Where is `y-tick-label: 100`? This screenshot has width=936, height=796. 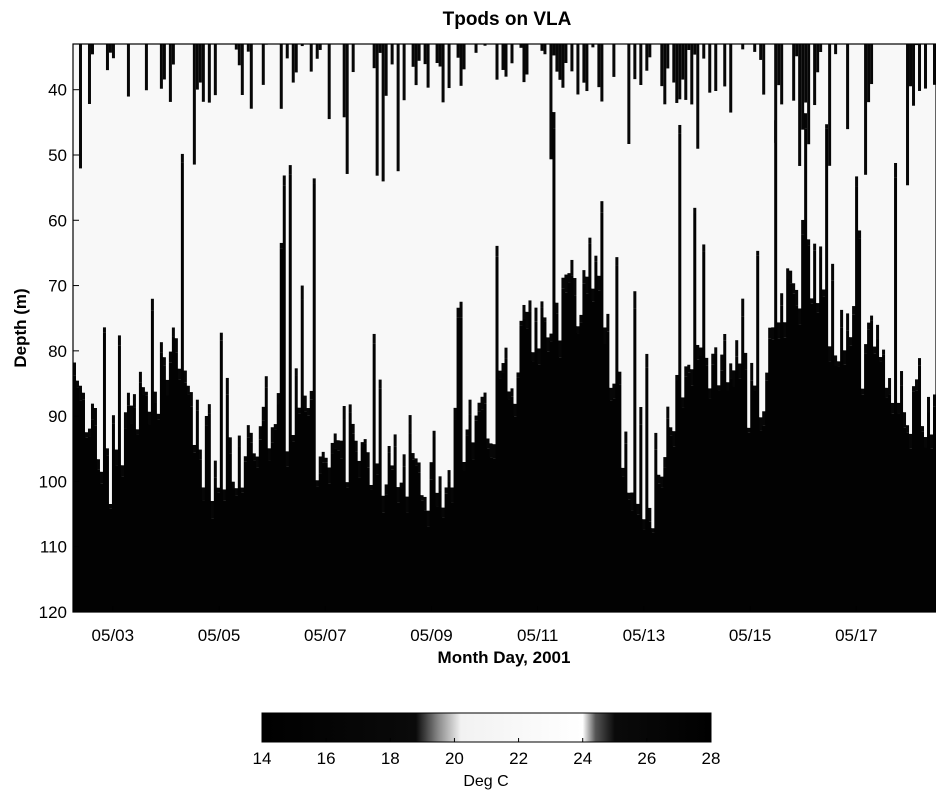
y-tick-label: 100 is located at coordinates (53, 481).